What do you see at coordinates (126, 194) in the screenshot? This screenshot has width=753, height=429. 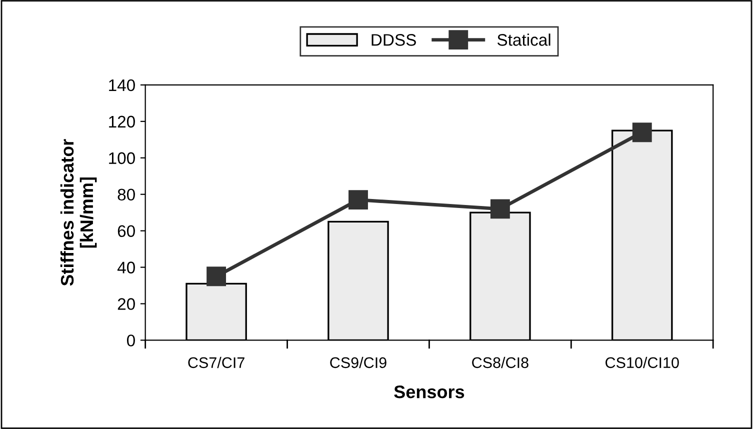 I see `y-tick-label: 80` at bounding box center [126, 194].